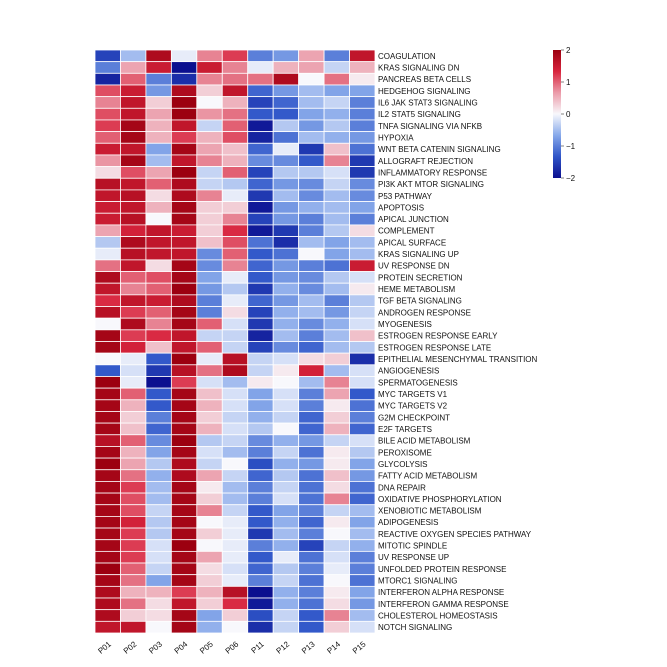  Describe the element at coordinates (425, 161) in the screenshot. I see `row-label: ALLOGRAFT REJECTION` at that location.